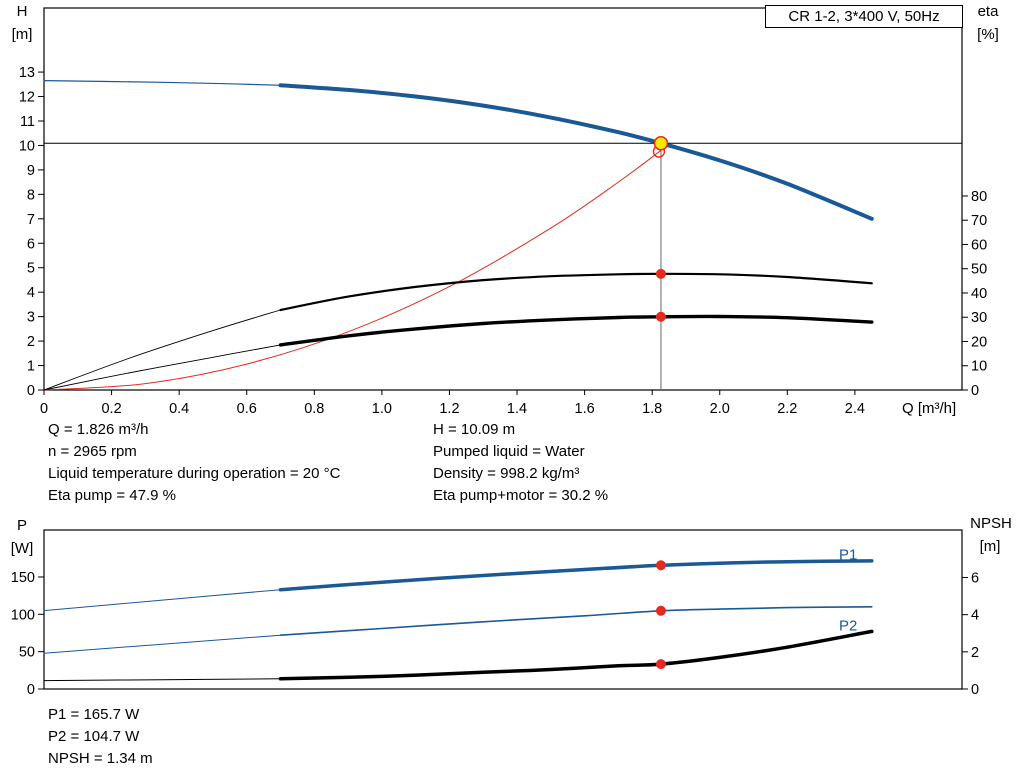  What do you see at coordinates (517, 409) in the screenshot?
I see `x-tick-label: 1.4` at bounding box center [517, 409].